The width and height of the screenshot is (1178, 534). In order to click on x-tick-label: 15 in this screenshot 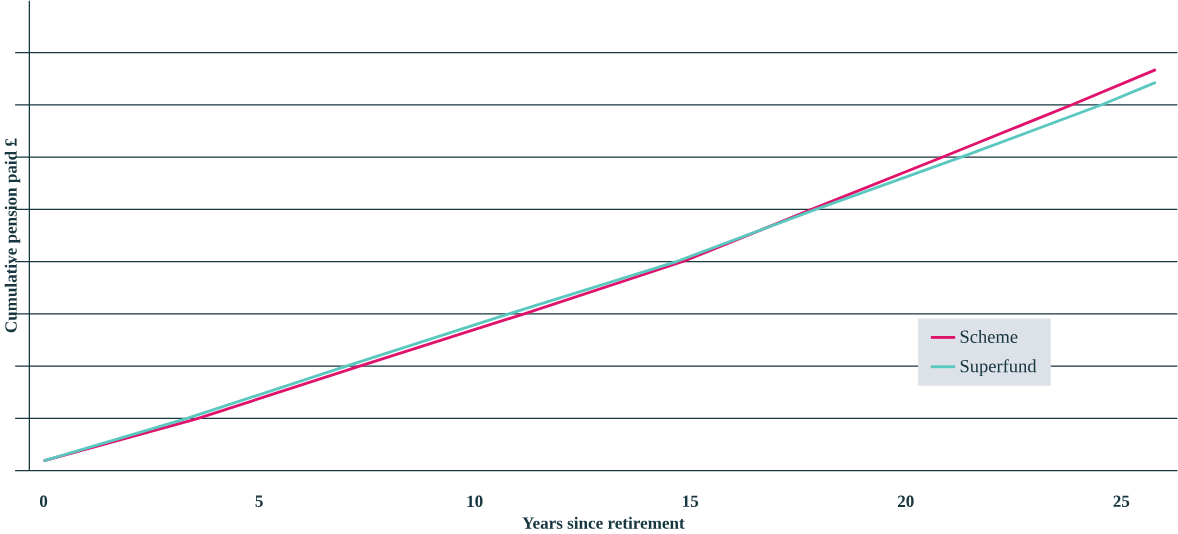, I will do `click(691, 501)`.